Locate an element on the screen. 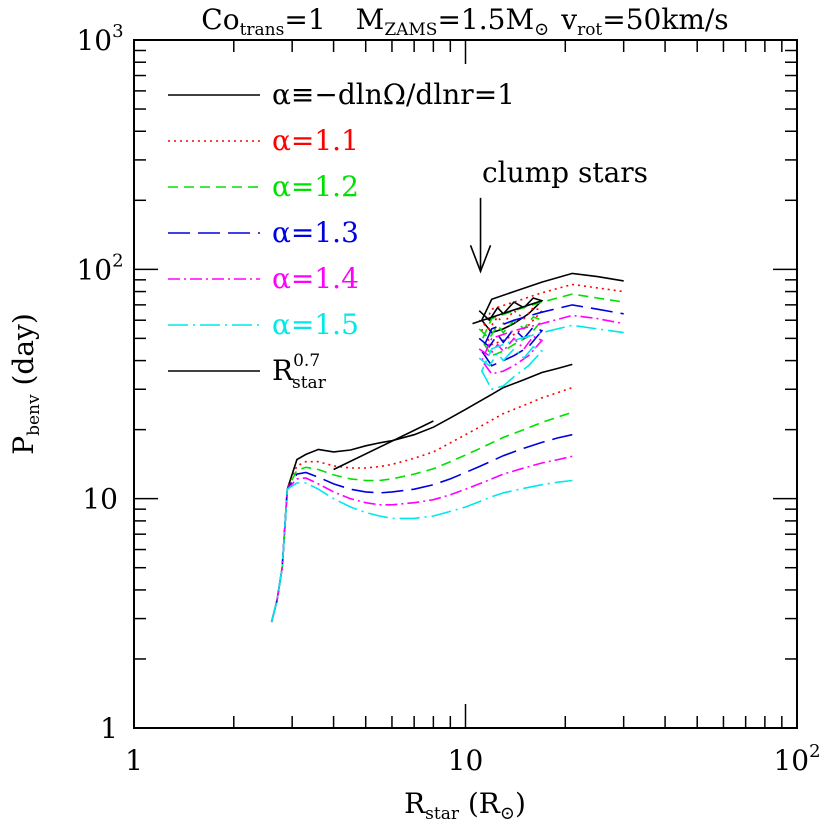 The height and width of the screenshot is (830, 830). series-3-clump-line is located at coordinates (551, 325).